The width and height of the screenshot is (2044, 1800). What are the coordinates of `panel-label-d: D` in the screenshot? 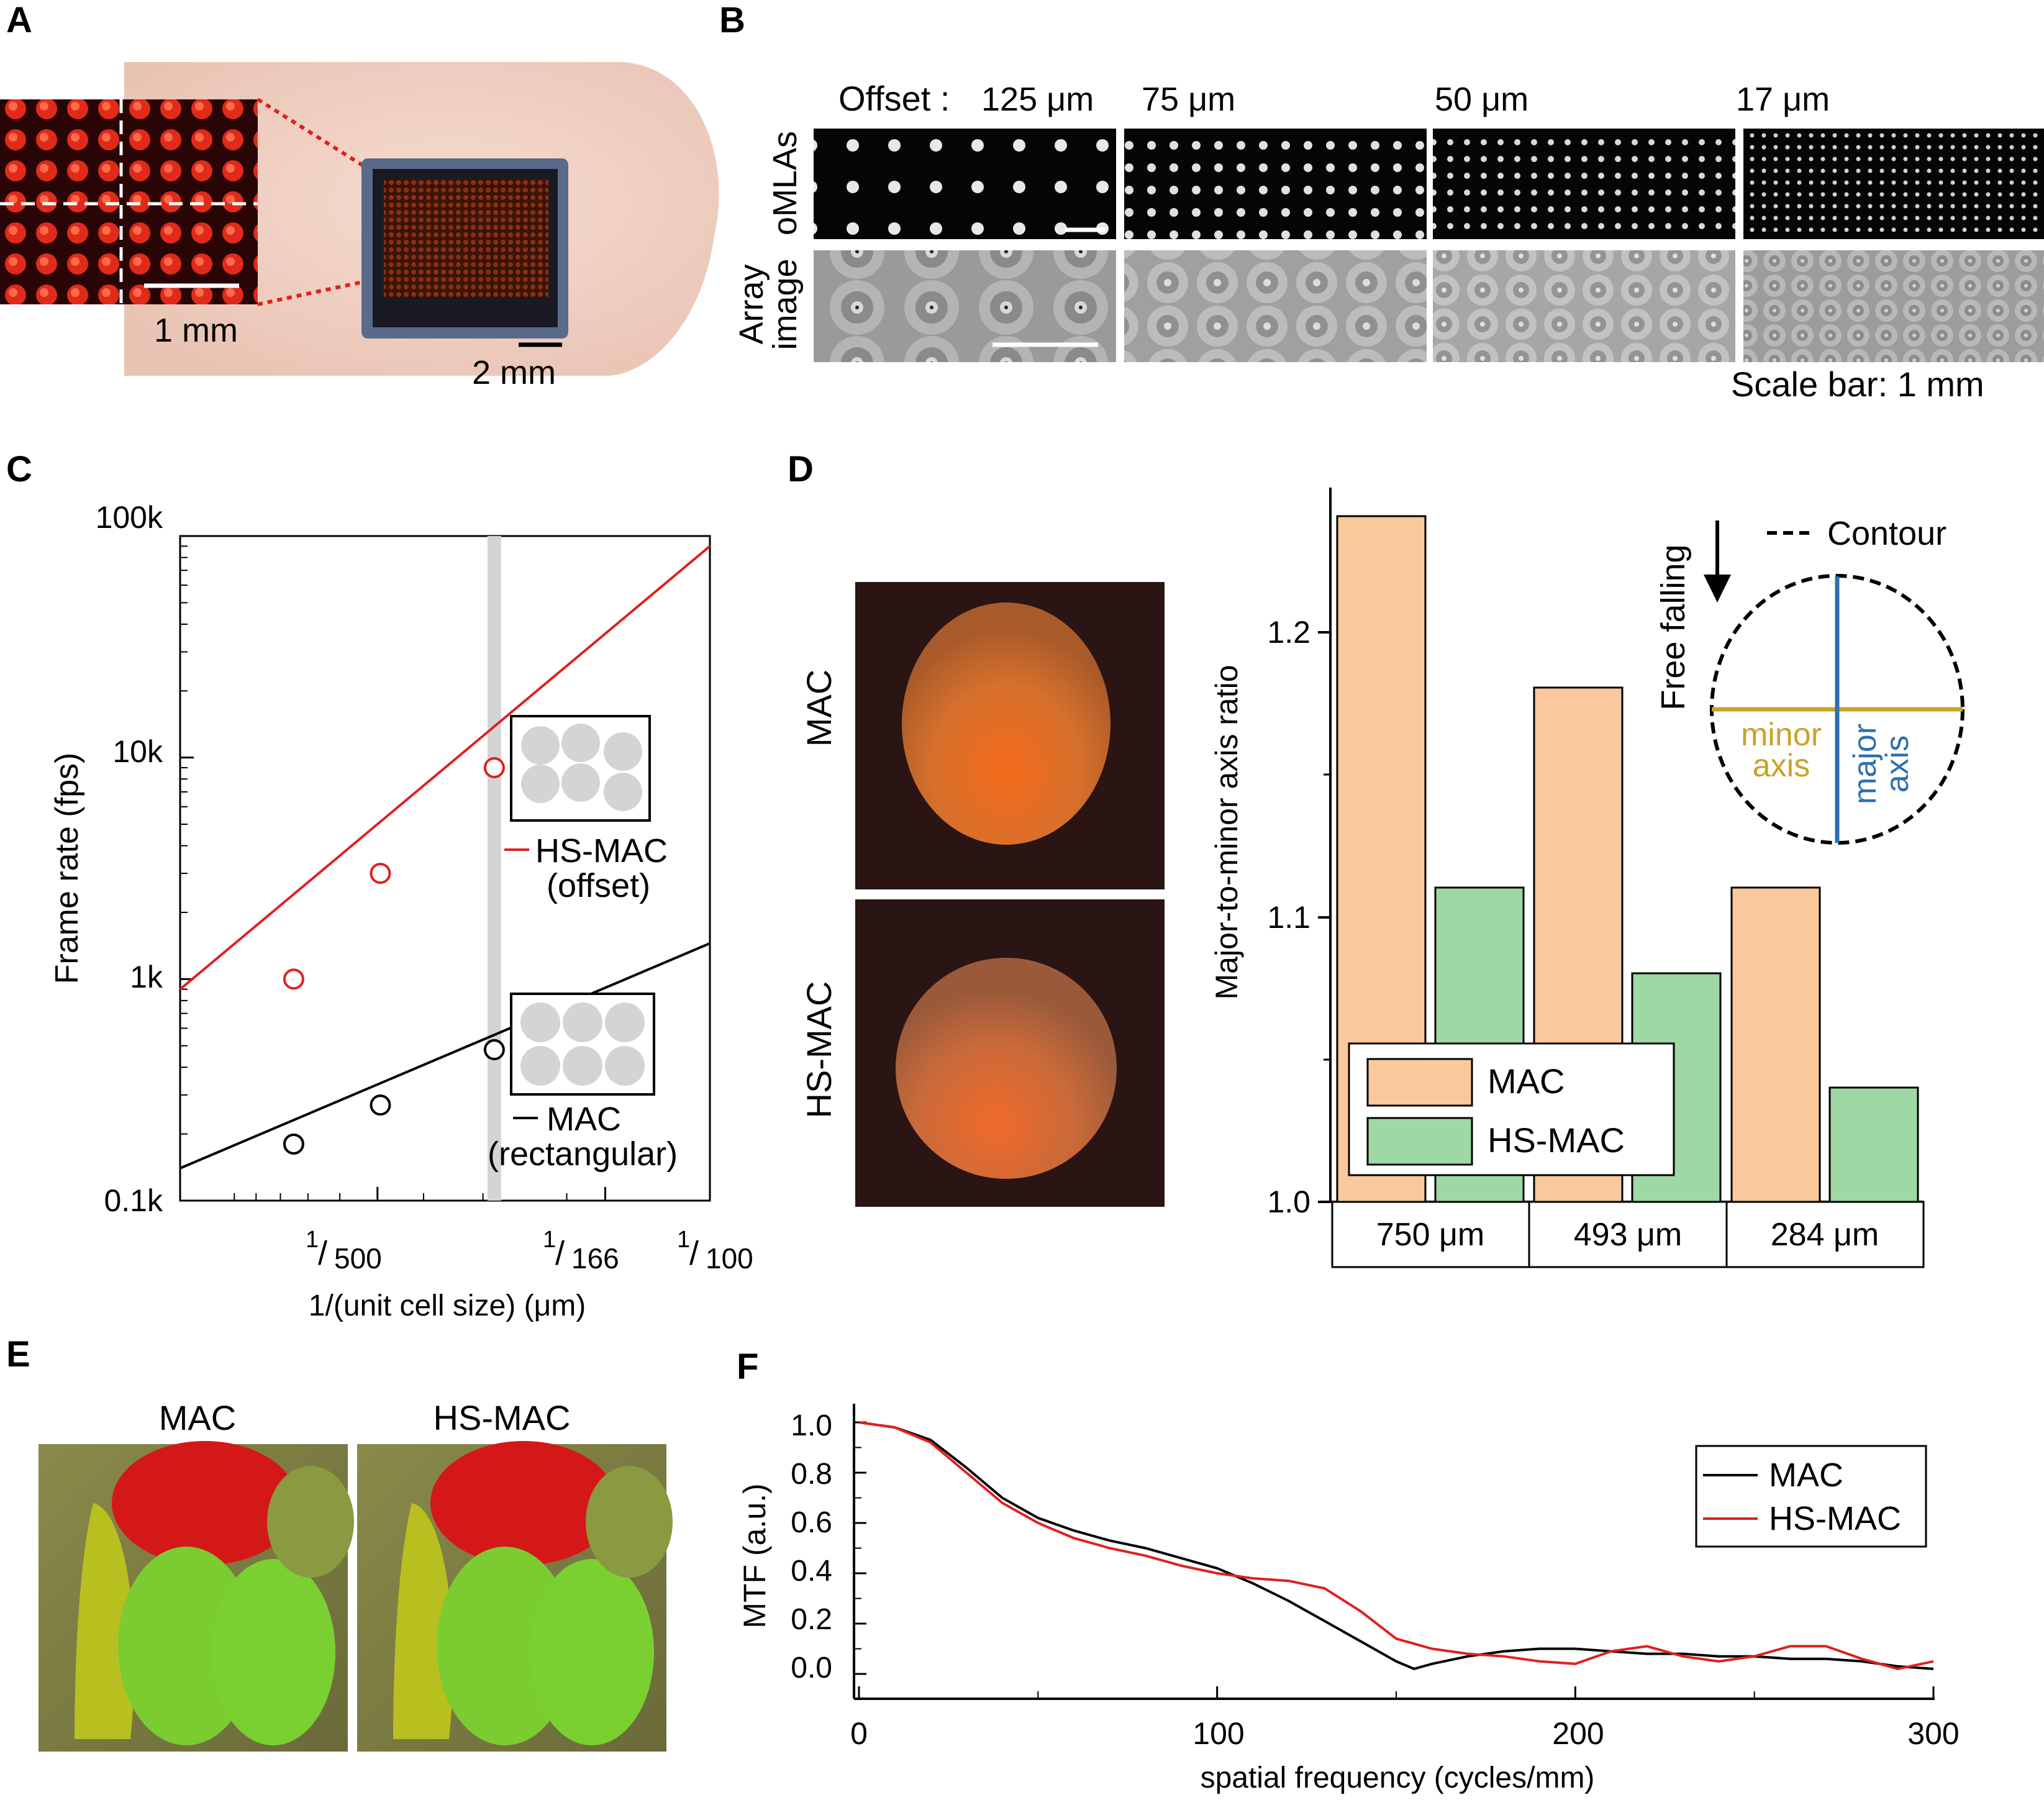 It's located at (801, 469).